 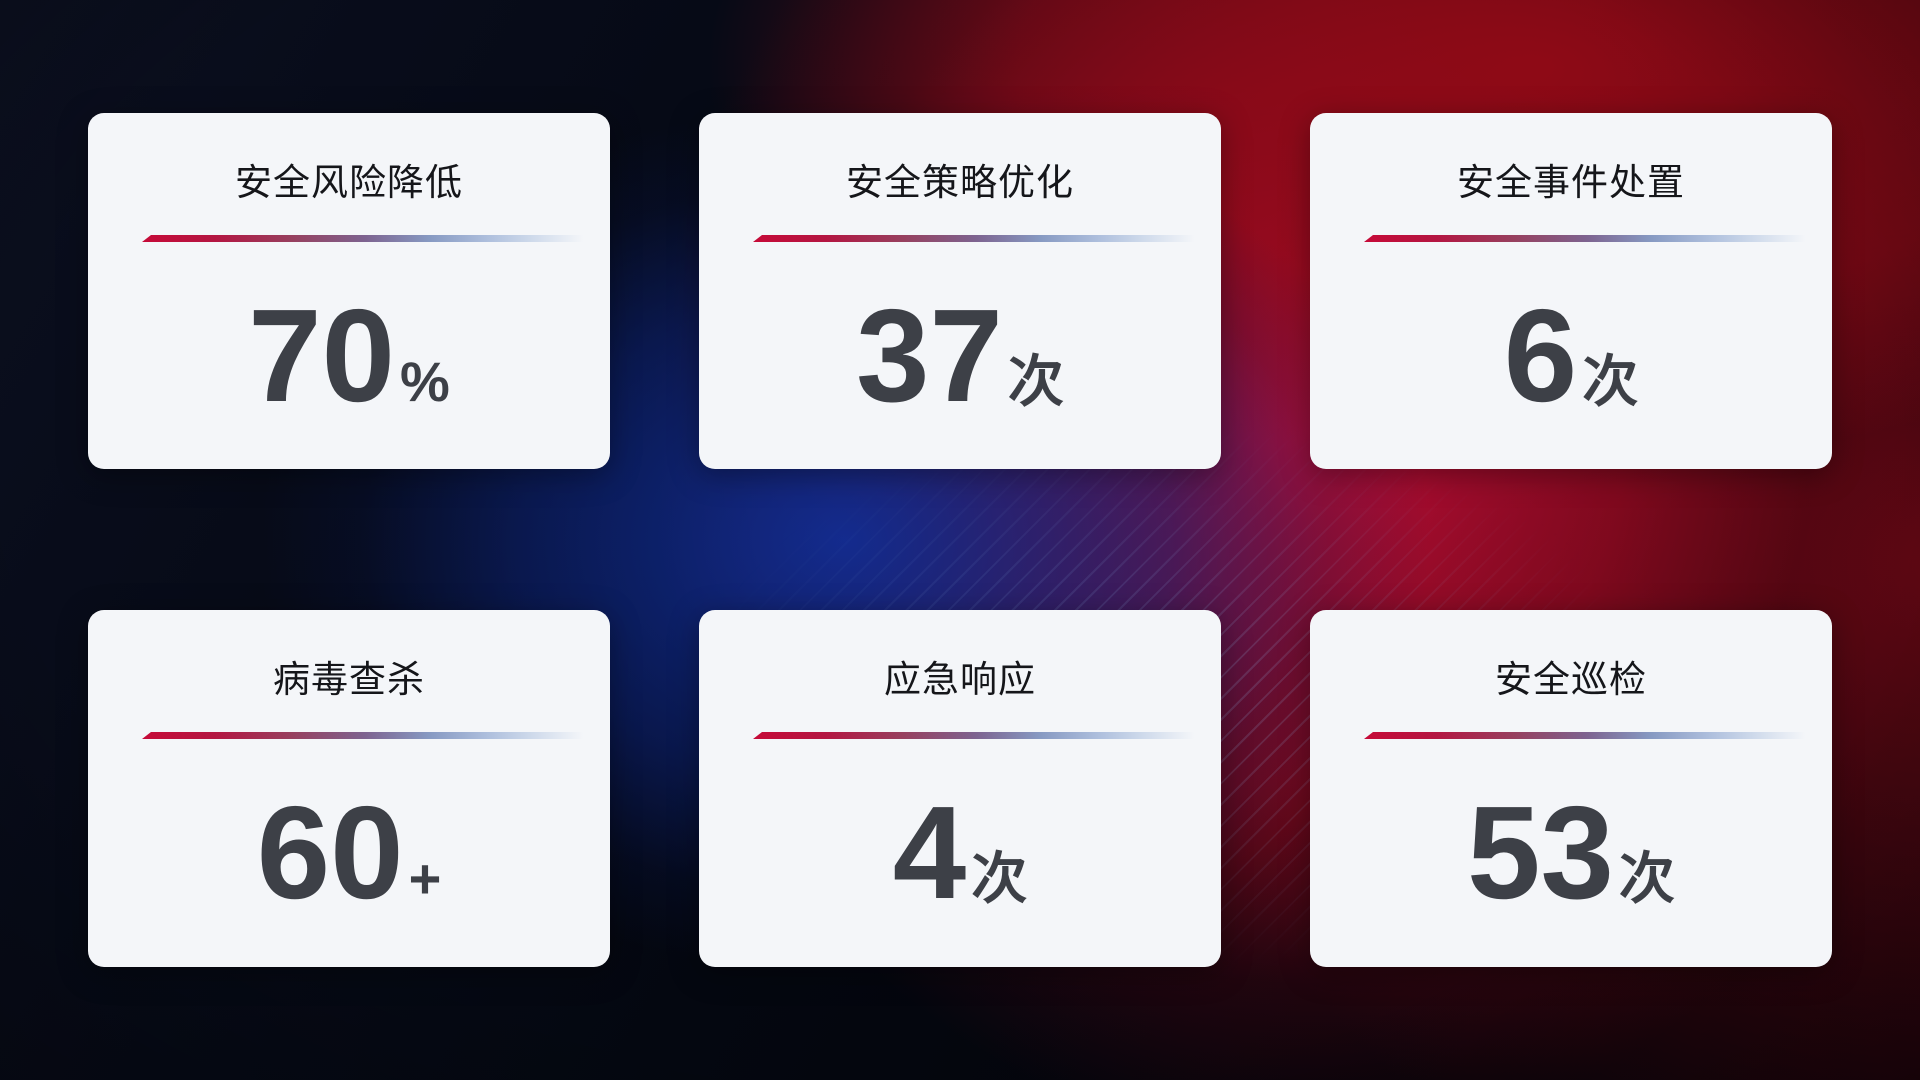 I want to click on stat-card-unit: %, so click(x=425, y=381).